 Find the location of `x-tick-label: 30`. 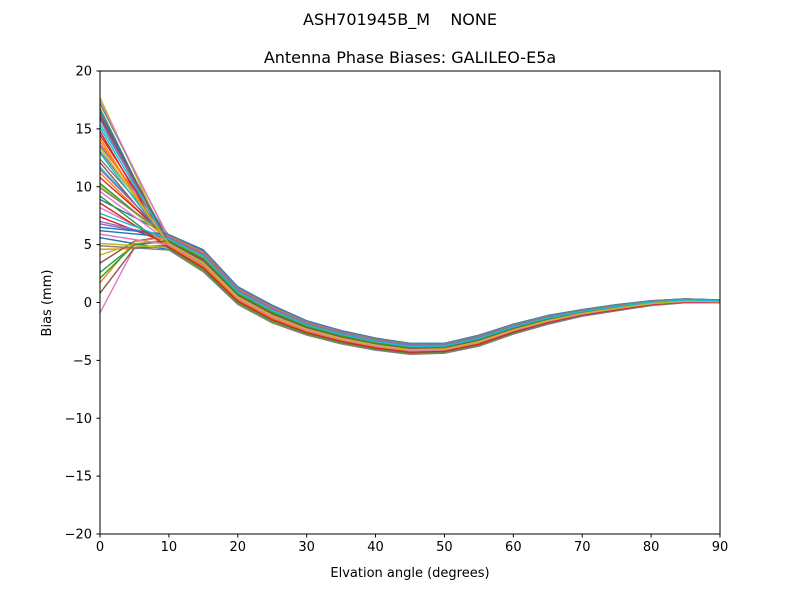

x-tick-label: 30 is located at coordinates (306, 547).